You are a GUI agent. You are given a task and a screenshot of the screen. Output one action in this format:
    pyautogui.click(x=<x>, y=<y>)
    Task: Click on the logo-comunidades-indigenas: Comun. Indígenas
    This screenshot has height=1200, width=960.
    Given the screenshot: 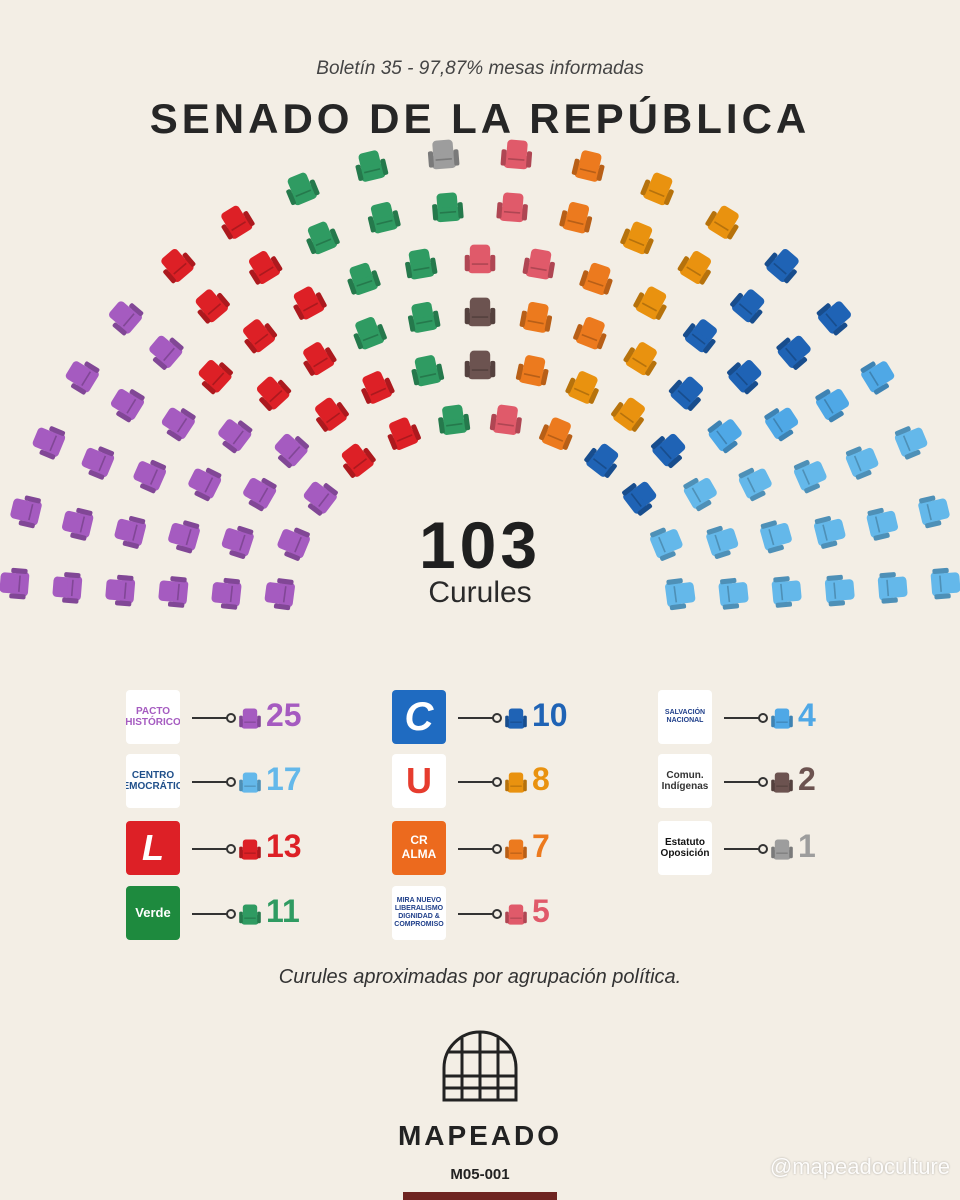 What is the action you would take?
    pyautogui.click(x=685, y=781)
    